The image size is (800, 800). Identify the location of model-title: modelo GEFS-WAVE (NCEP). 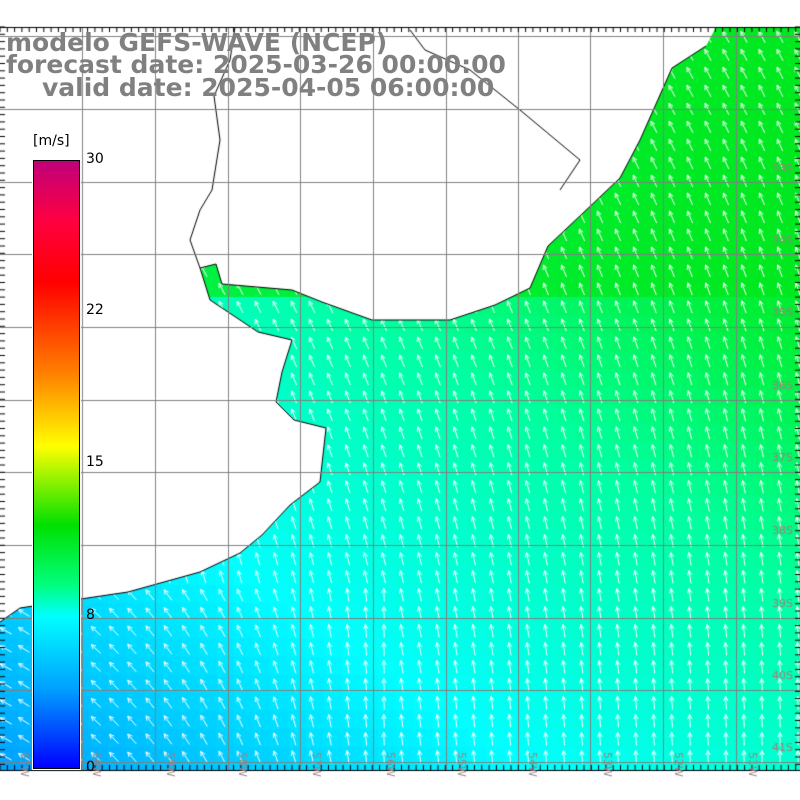
(197, 42).